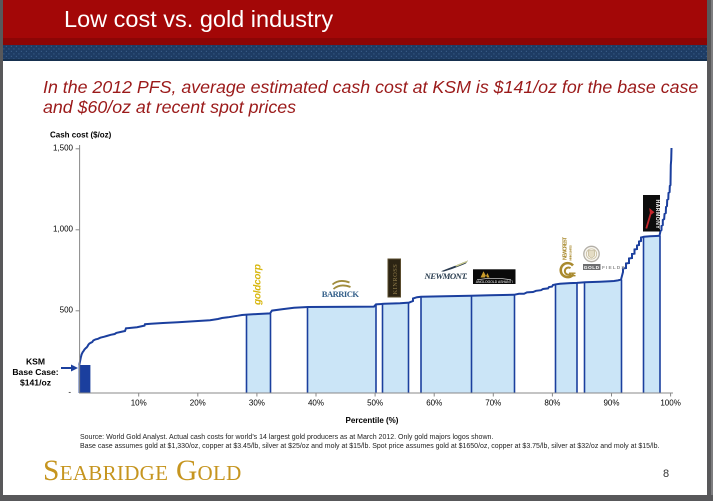 The image size is (713, 501). What do you see at coordinates (395, 279) in the screenshot?
I see `svg-text: KINROSS` at bounding box center [395, 279].